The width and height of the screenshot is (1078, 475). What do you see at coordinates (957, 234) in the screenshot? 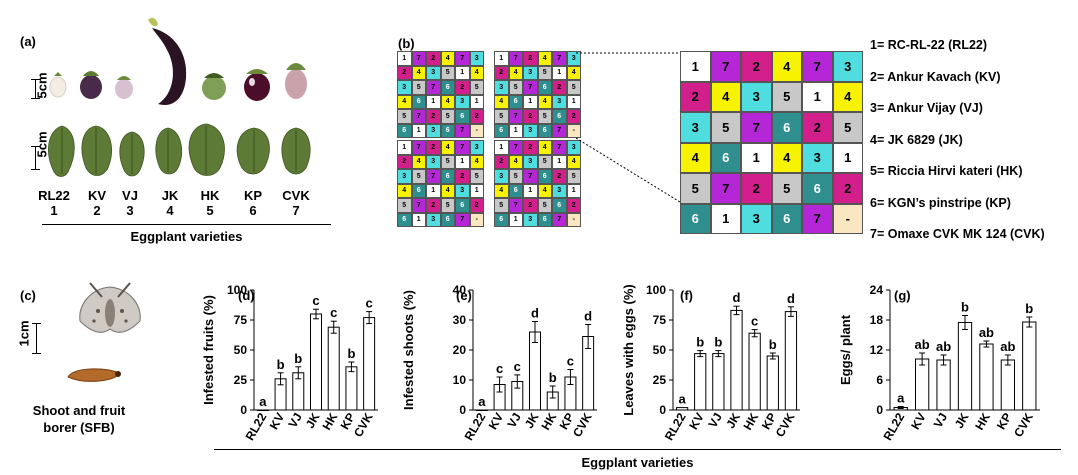
I see `legend-item: 7= Omaxe CVK MK 124 (CVK)` at bounding box center [957, 234].